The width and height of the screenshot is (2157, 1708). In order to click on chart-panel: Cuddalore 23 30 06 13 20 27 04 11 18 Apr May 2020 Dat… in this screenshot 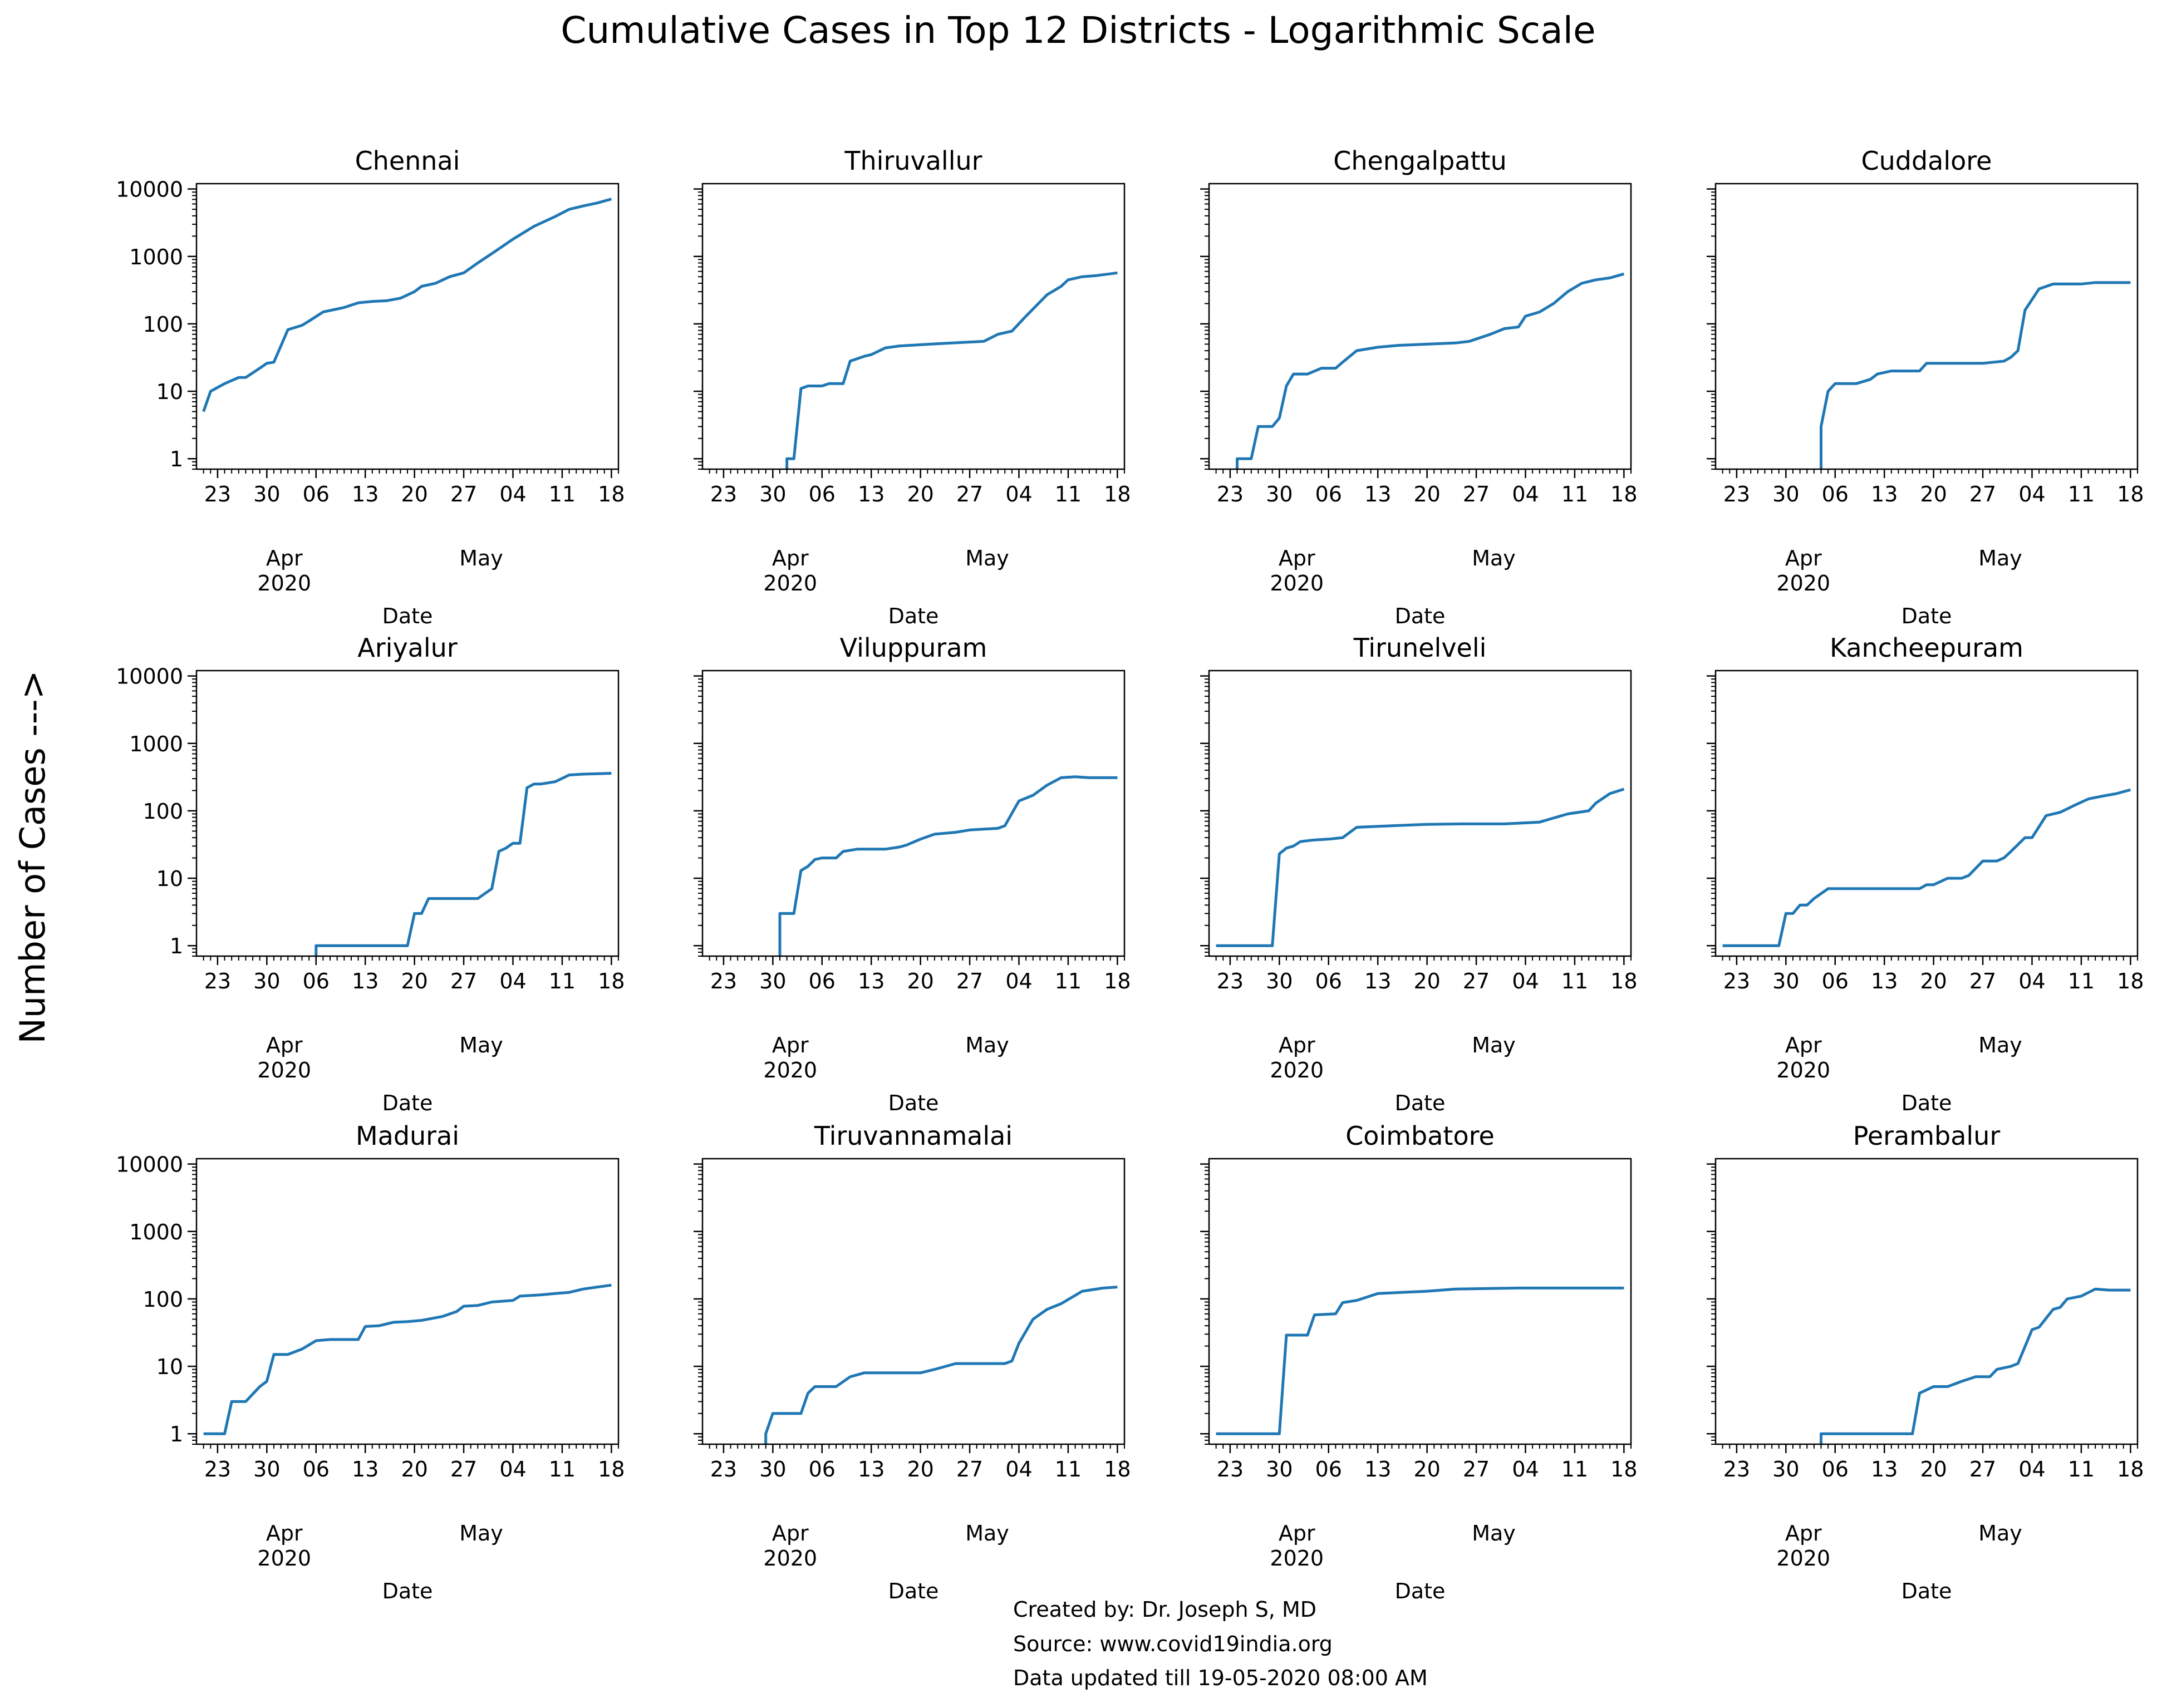, I will do `click(1925, 387)`.